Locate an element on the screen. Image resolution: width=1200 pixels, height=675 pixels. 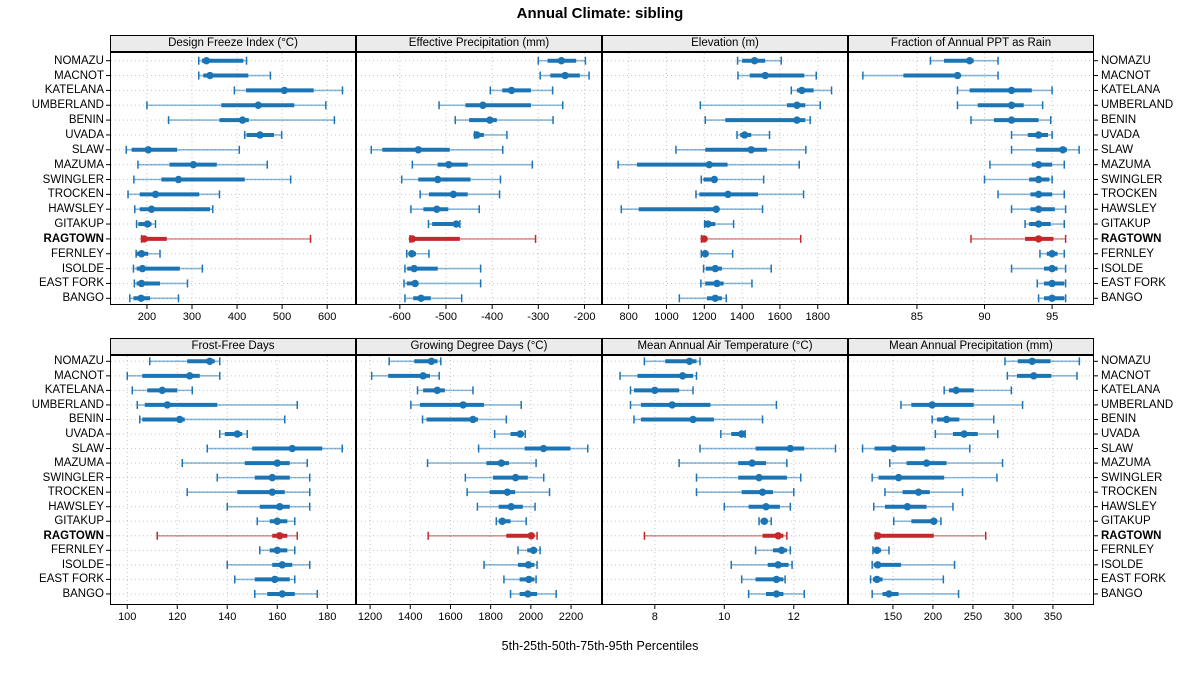
station-label-right-slaw: SLAW is located at coordinates (1117, 448).